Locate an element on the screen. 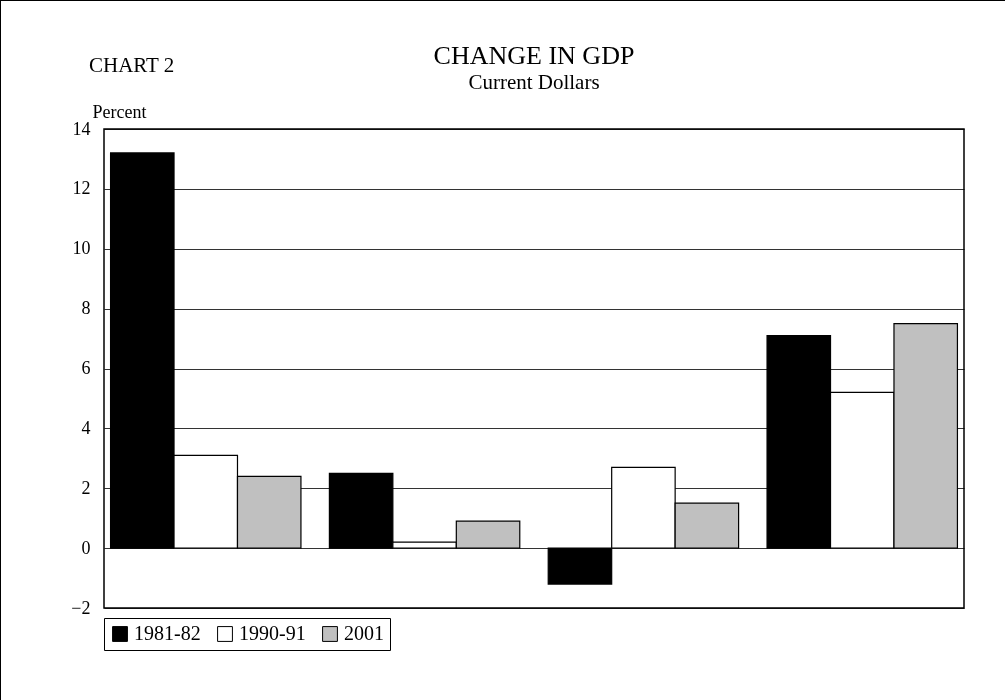 The image size is (1005, 700). y-tick-label: 6 is located at coordinates (86, 368).